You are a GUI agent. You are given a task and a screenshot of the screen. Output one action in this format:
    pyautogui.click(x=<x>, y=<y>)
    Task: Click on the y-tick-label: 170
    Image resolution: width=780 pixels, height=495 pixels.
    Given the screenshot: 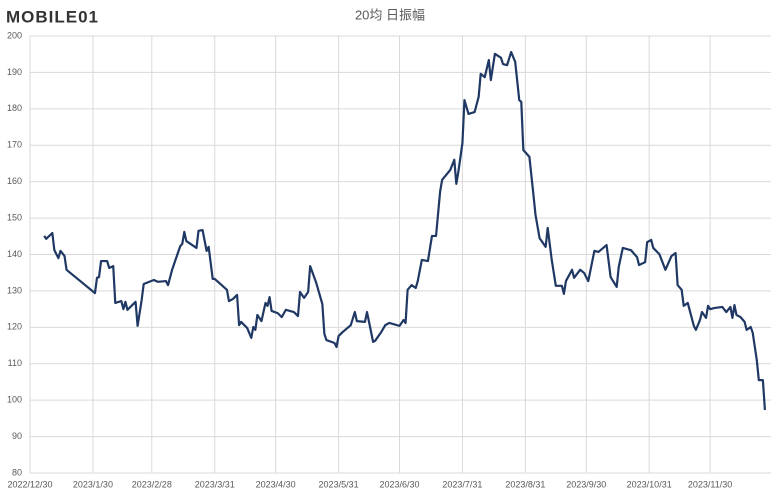 What is the action you would take?
    pyautogui.click(x=14, y=145)
    